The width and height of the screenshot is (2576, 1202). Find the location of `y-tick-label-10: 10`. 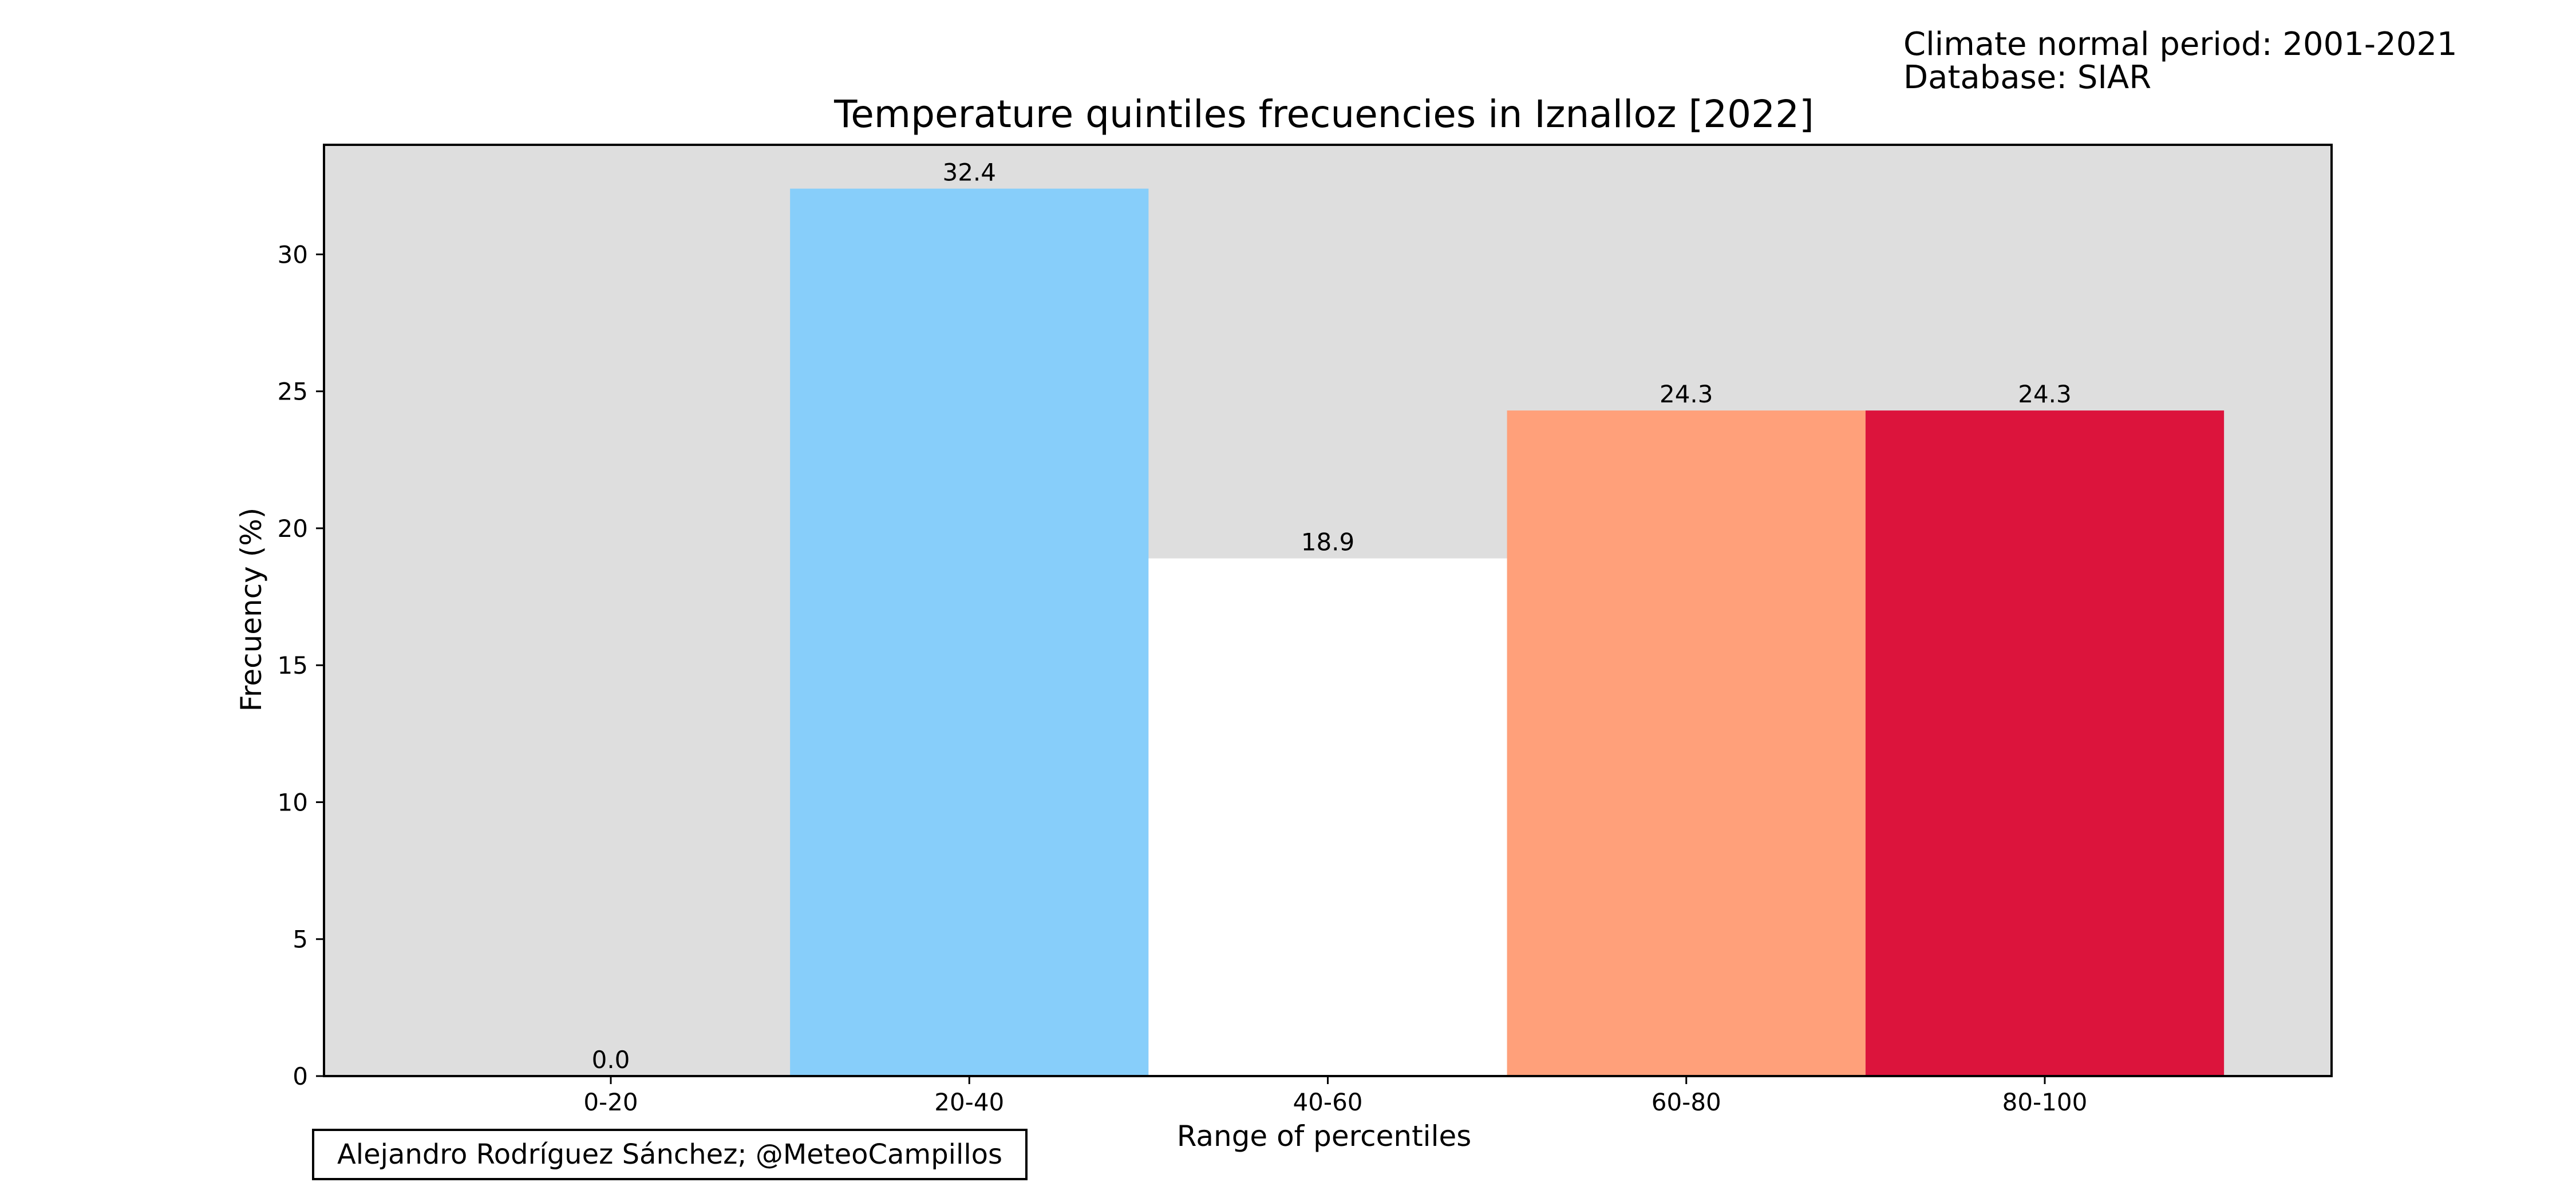

y-tick-label-10: 10 is located at coordinates (293, 802).